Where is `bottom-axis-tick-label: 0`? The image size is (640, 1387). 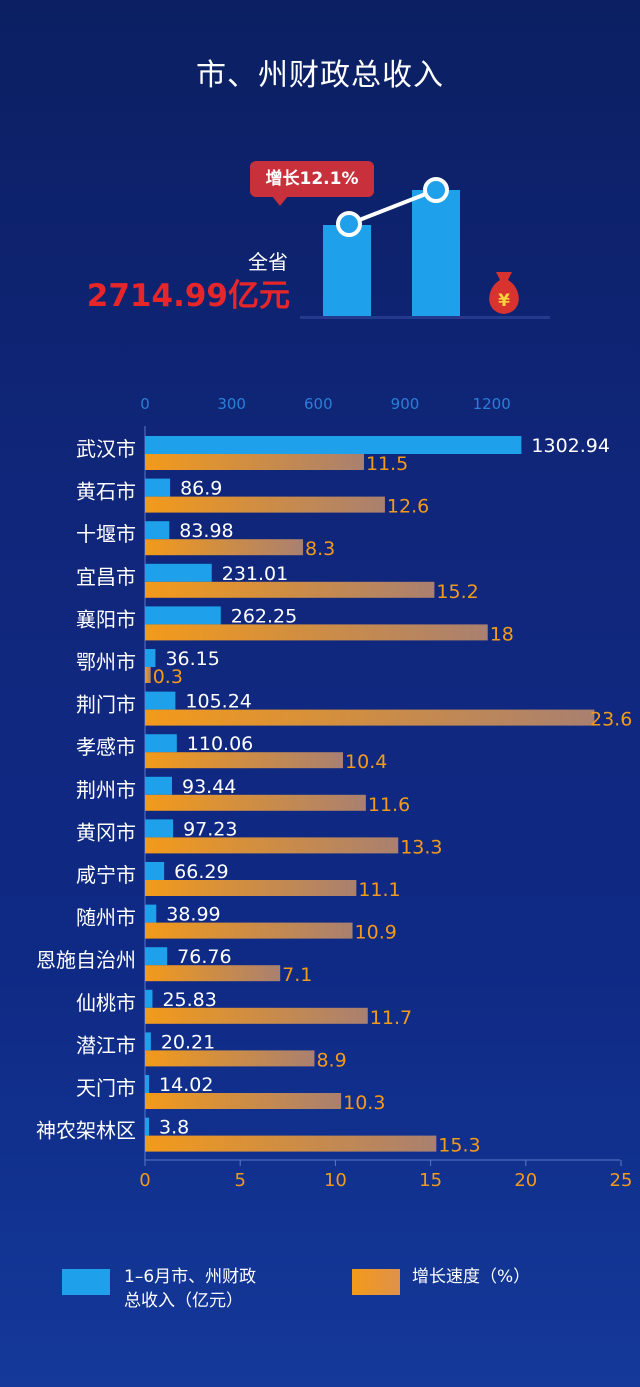 bottom-axis-tick-label: 0 is located at coordinates (144, 1180).